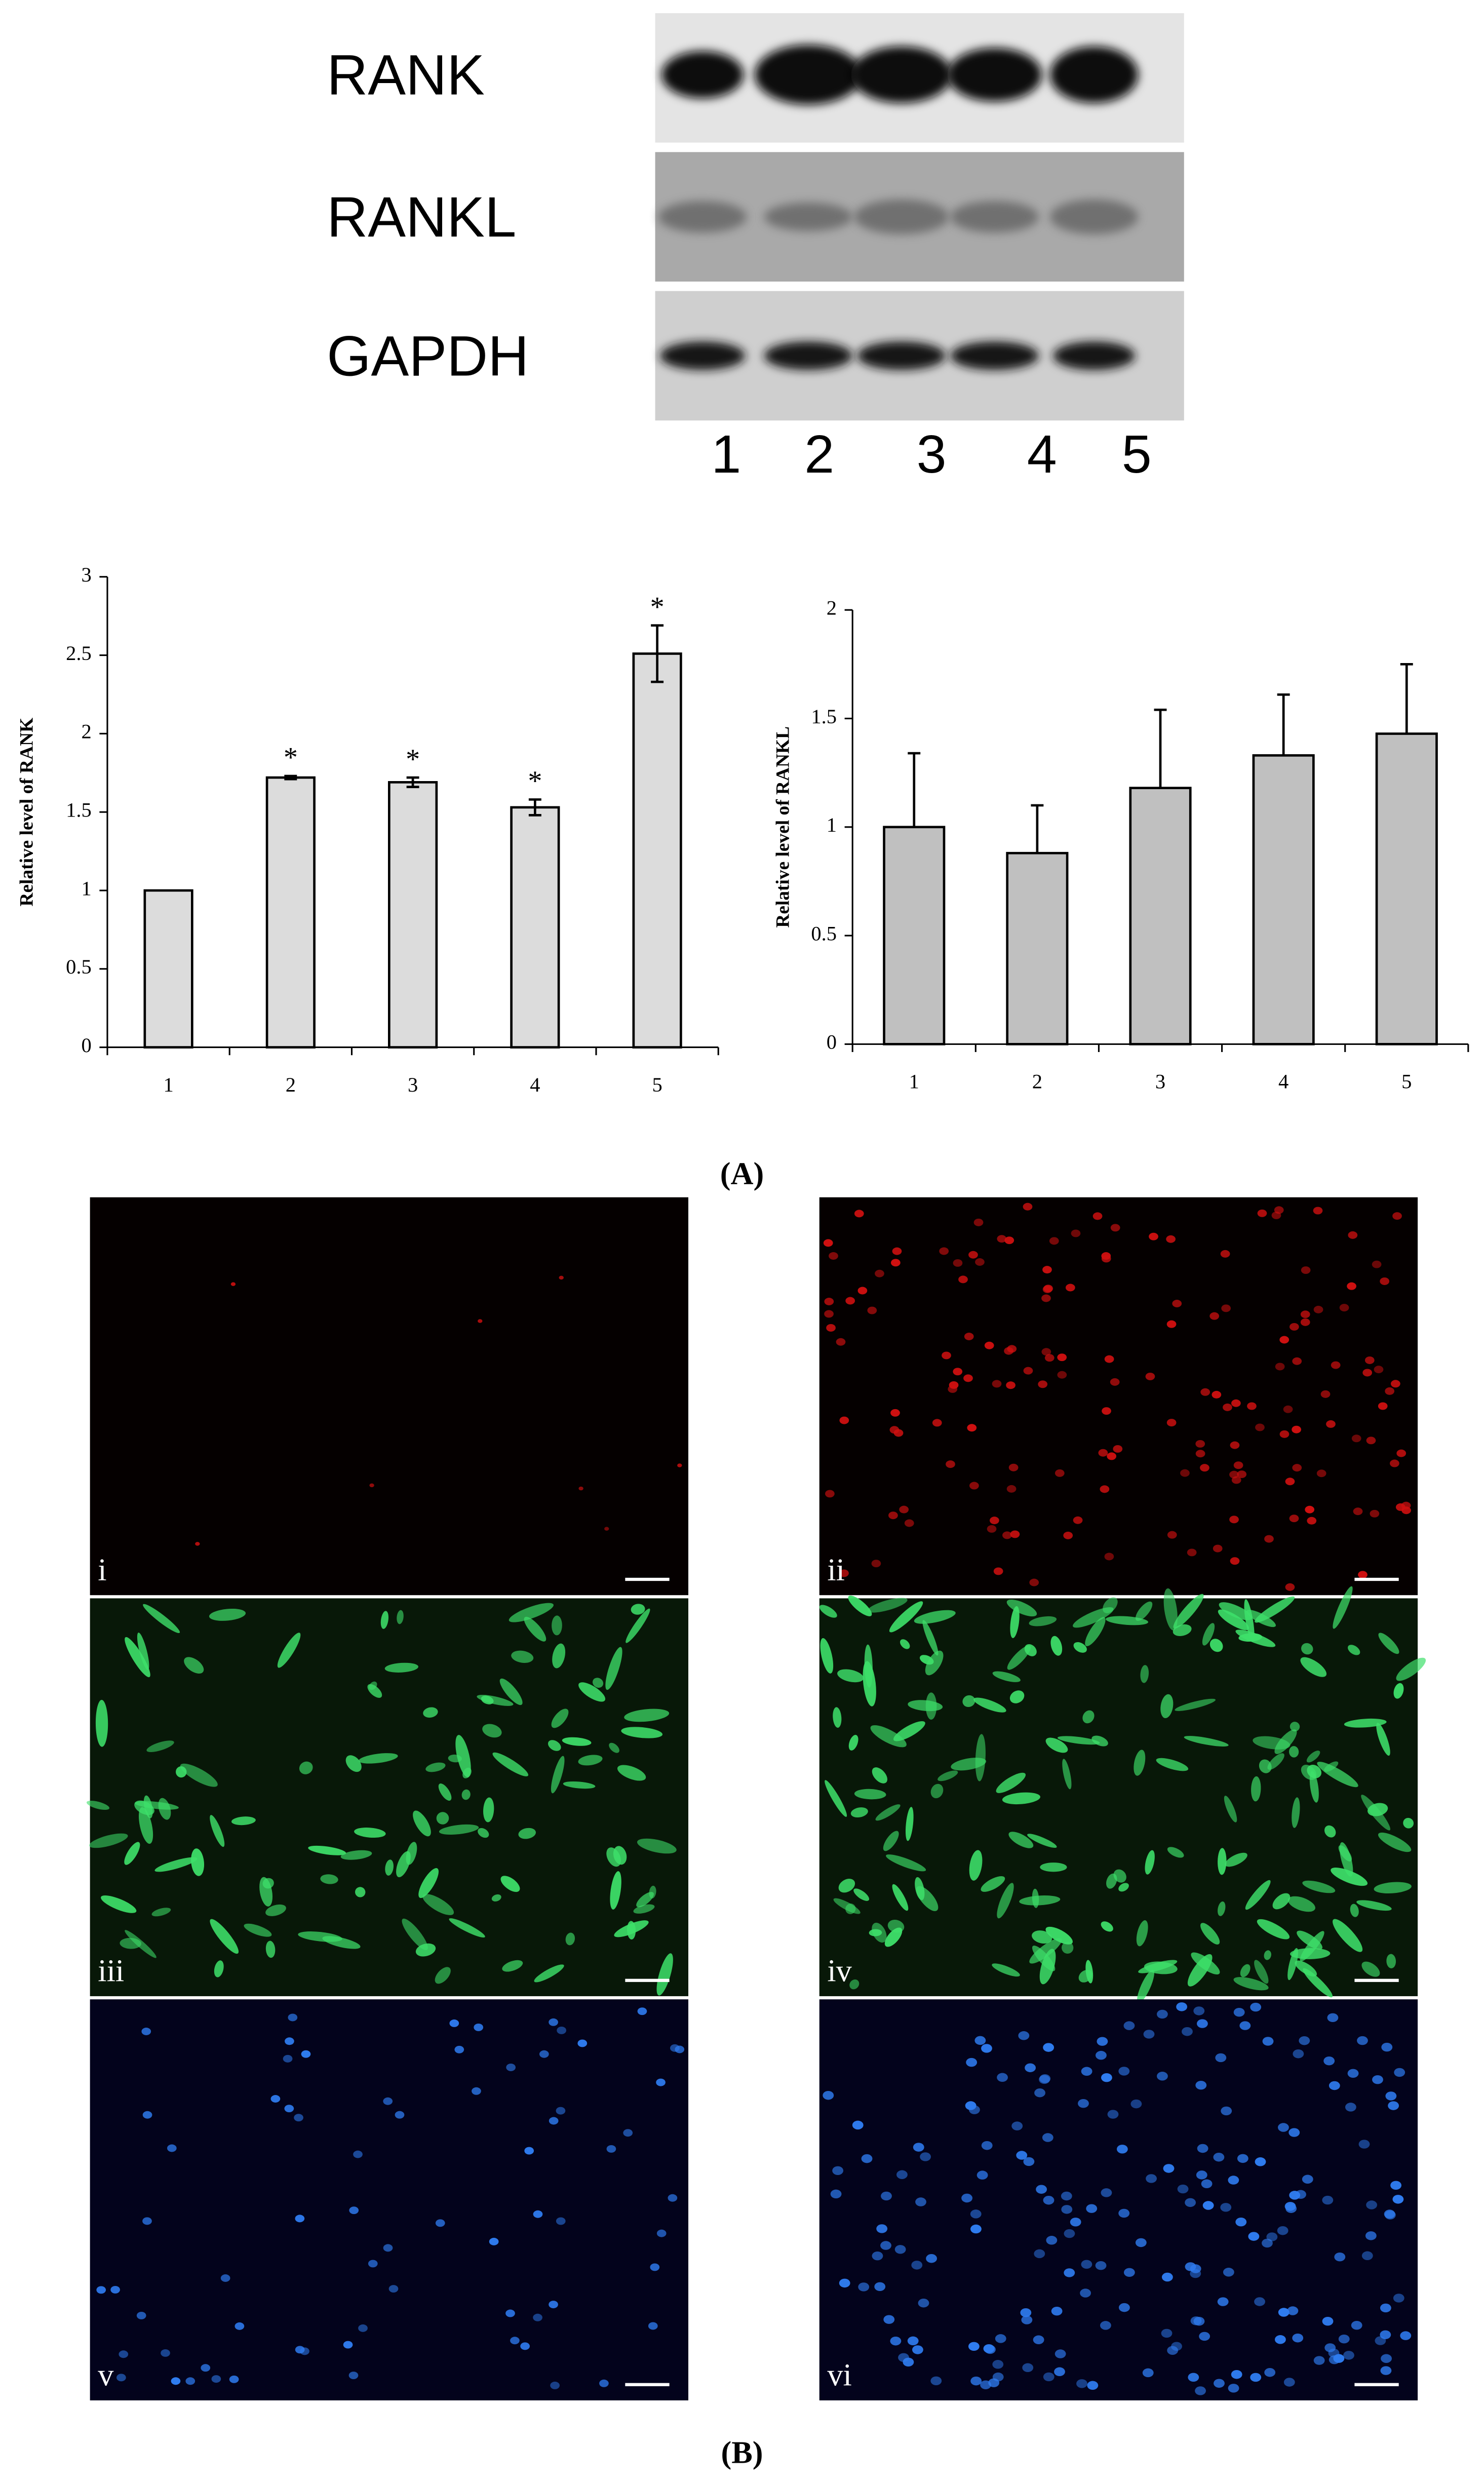 Image resolution: width=1484 pixels, height=2483 pixels. What do you see at coordinates (387, 1797) in the screenshot?
I see `micrograph: iii` at bounding box center [387, 1797].